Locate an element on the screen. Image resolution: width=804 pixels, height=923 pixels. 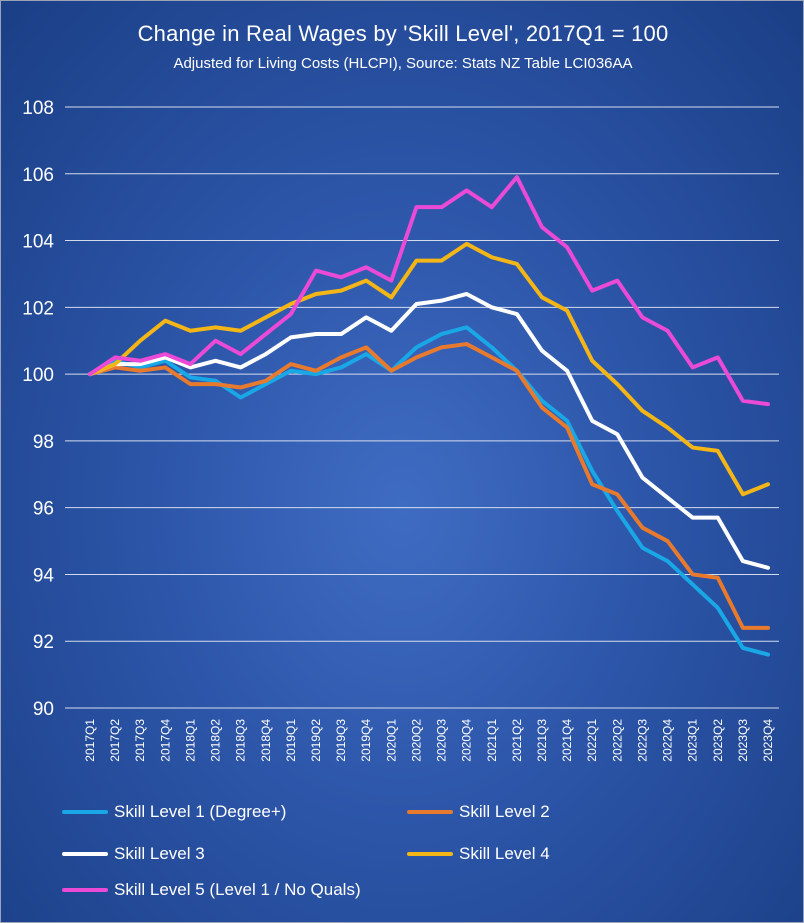
y-tick-label: 98 is located at coordinates (43, 442).